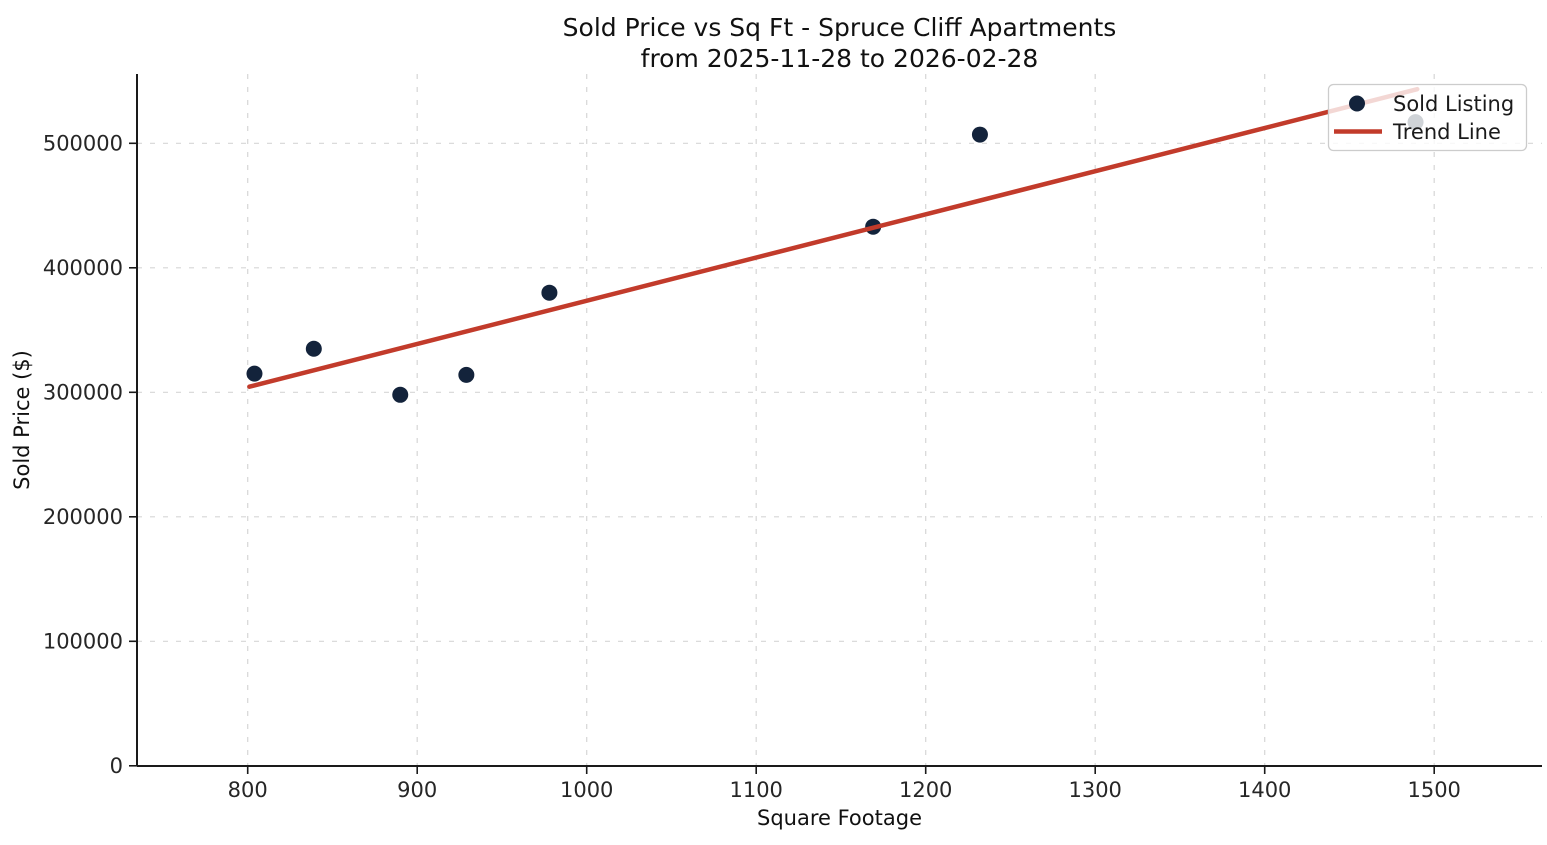  I want to click on x-tick-label: 1100, so click(755, 790).